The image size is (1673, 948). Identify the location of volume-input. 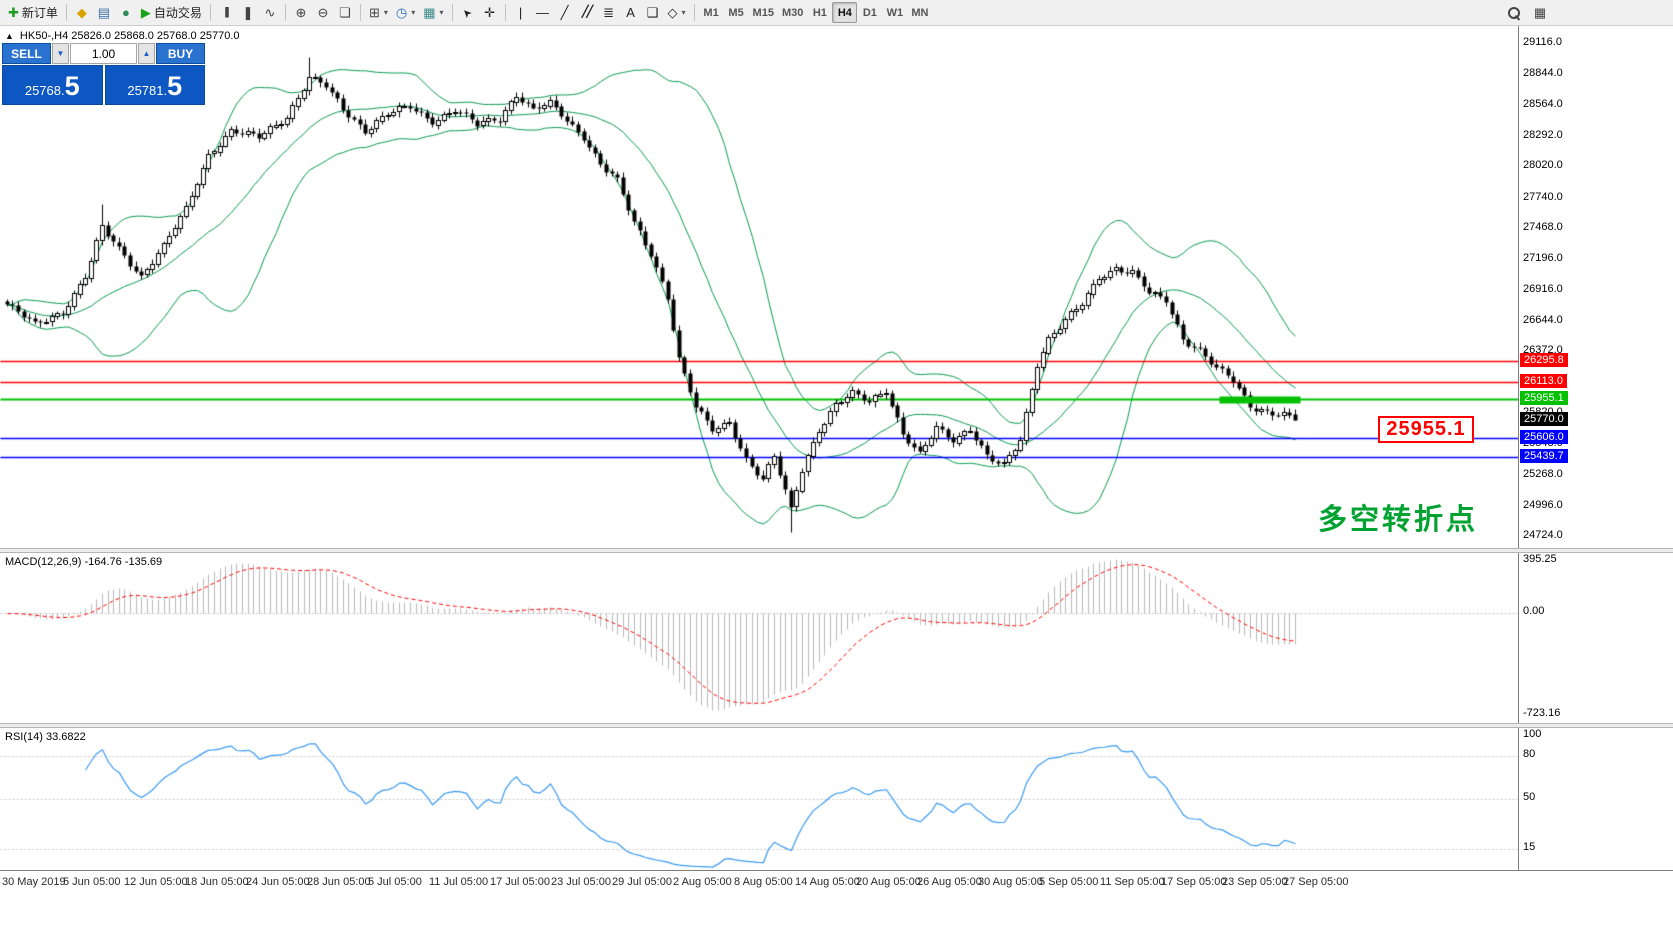
(103, 53).